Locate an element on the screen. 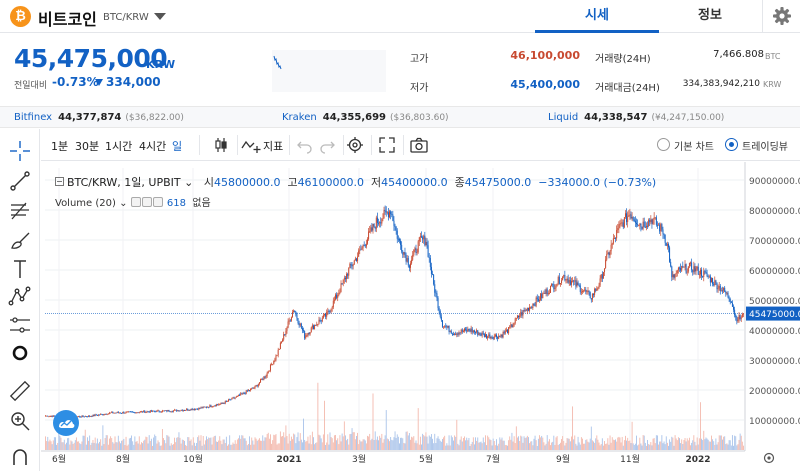  timeframe-1d: 일 is located at coordinates (177, 146).